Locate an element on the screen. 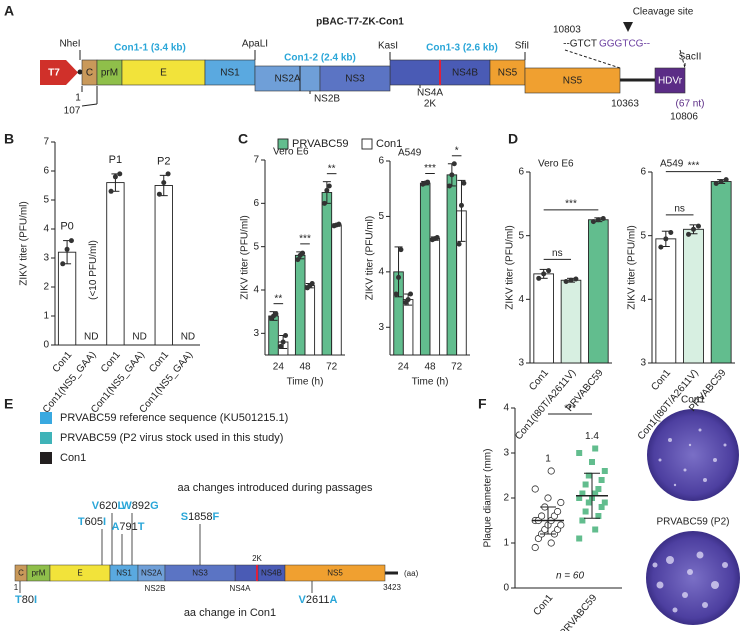 Image resolution: width=750 pixels, height=631 pixels. y-tick-label: 0 is located at coordinates (506, 588).